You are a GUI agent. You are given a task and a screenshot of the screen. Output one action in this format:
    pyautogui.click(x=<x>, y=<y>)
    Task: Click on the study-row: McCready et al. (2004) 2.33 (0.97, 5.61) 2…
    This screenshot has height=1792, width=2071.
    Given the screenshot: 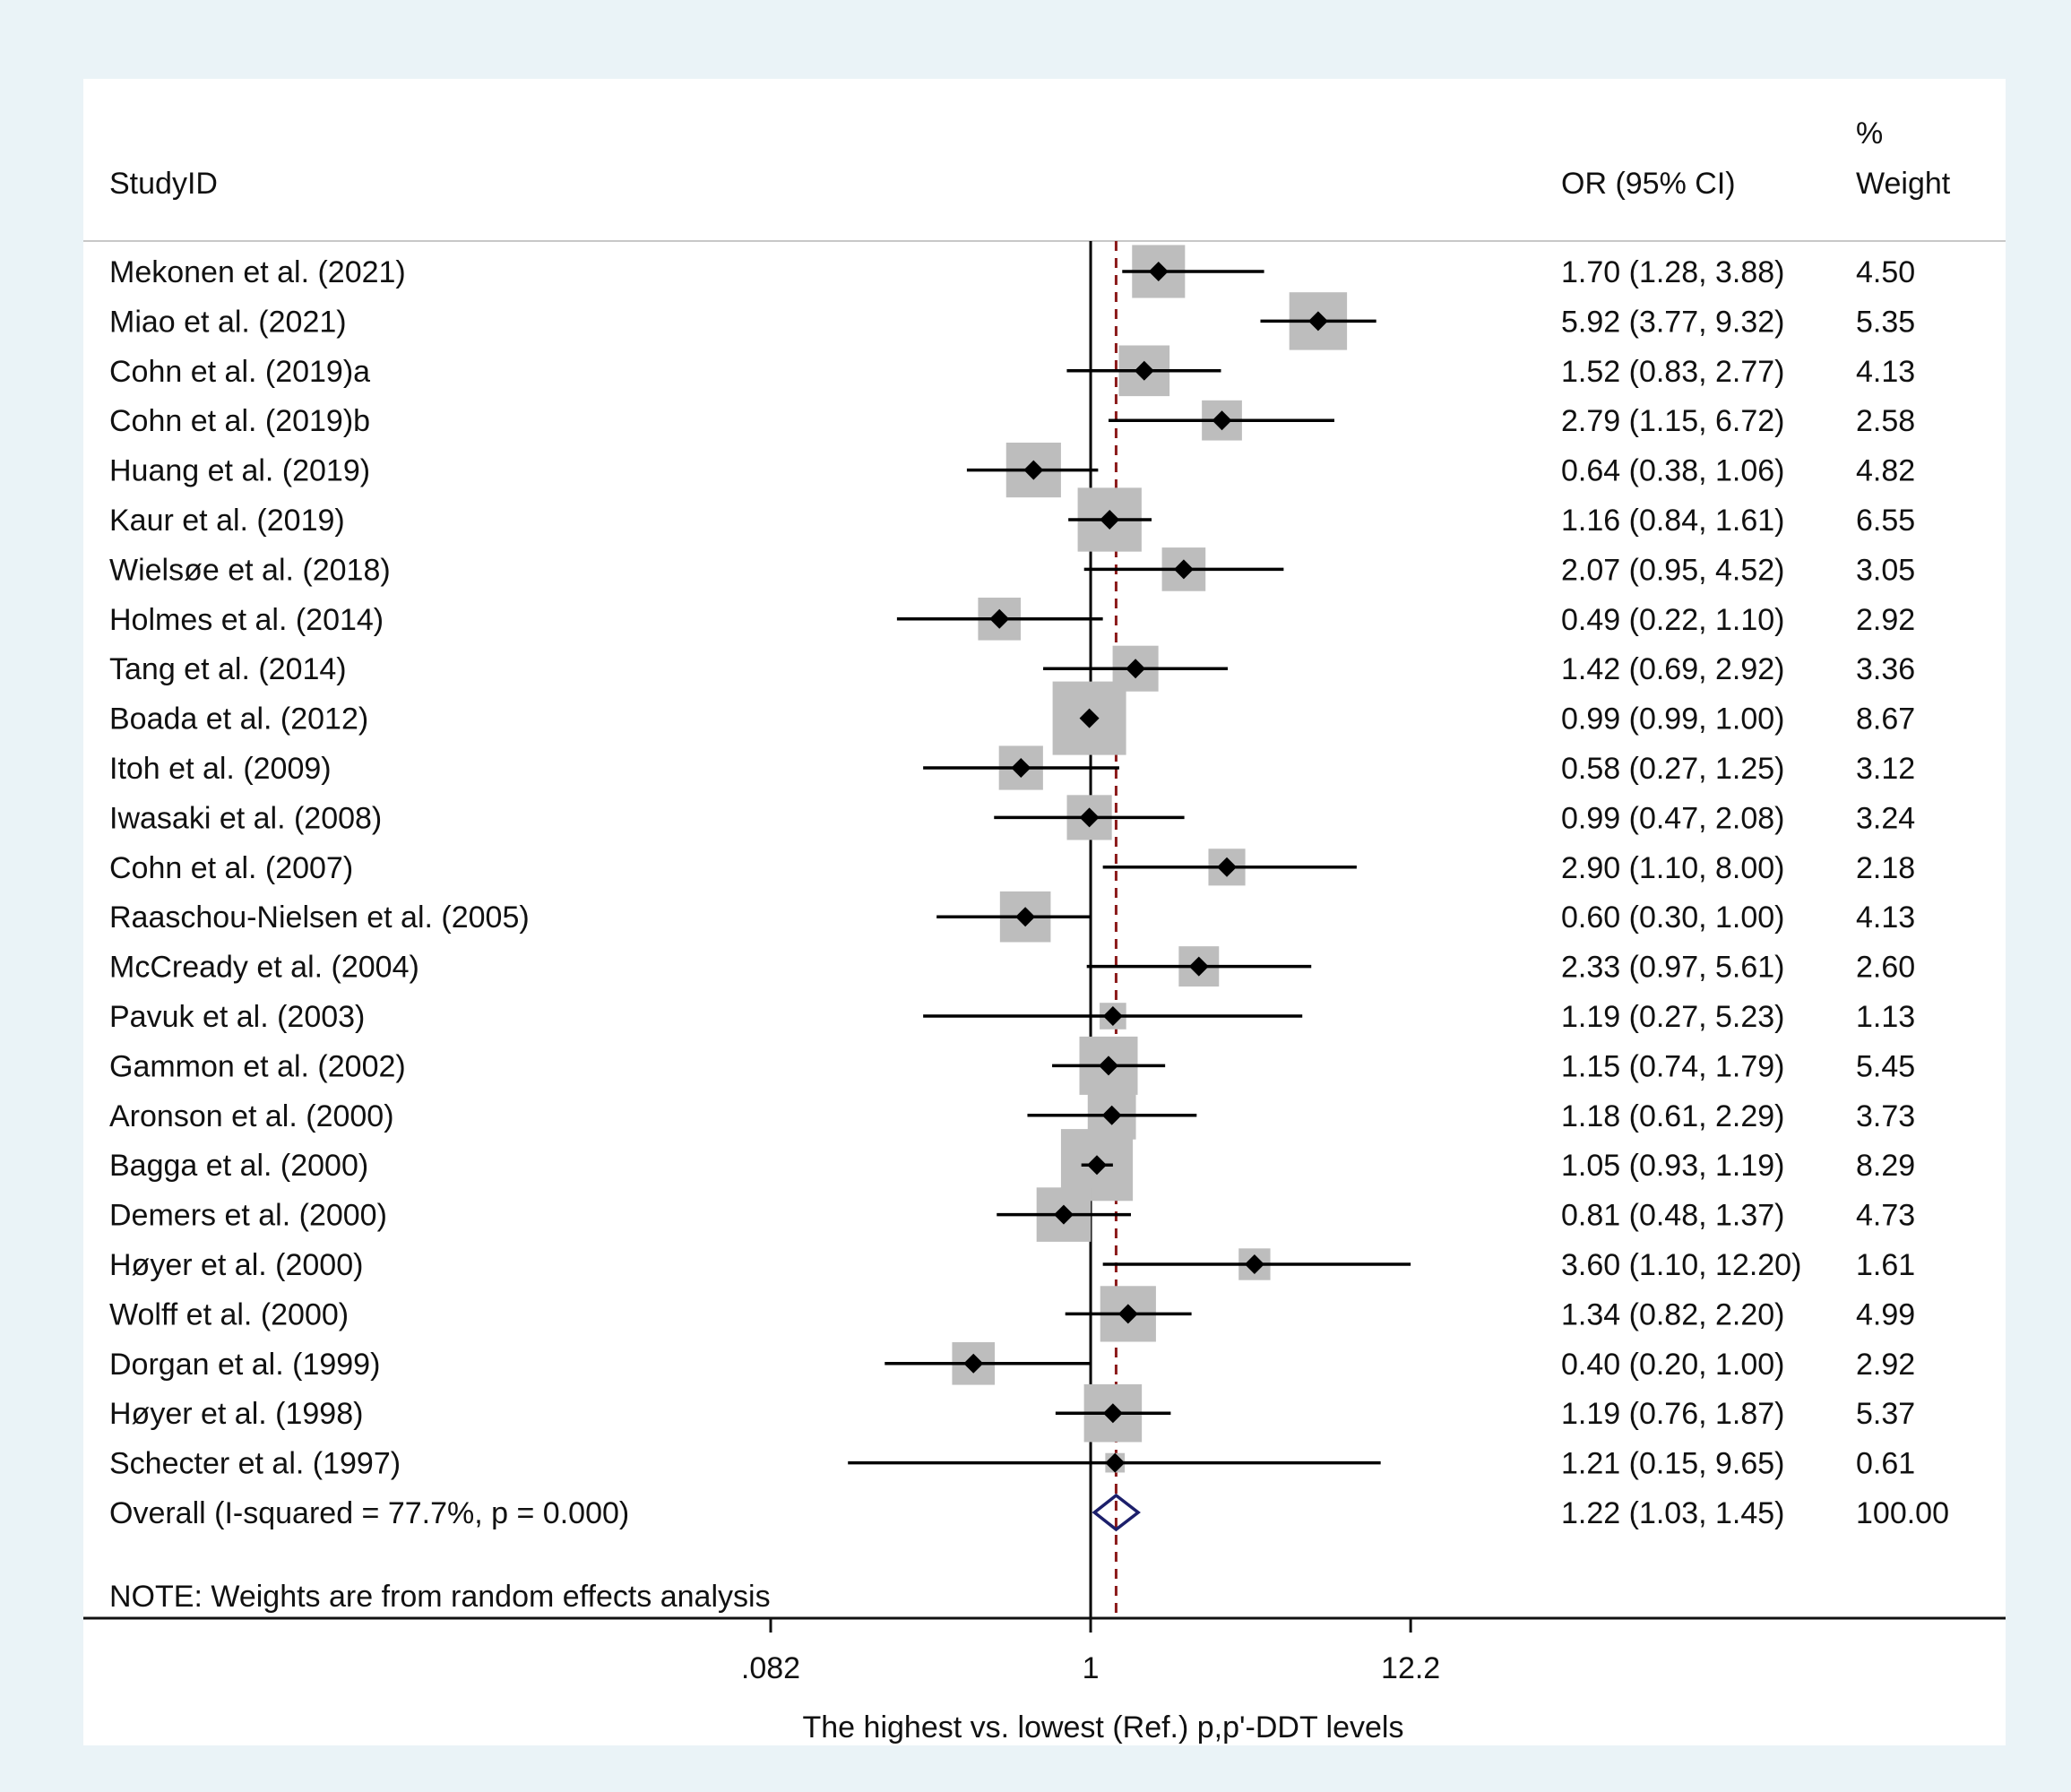 What is the action you would take?
    pyautogui.click(x=1012, y=967)
    